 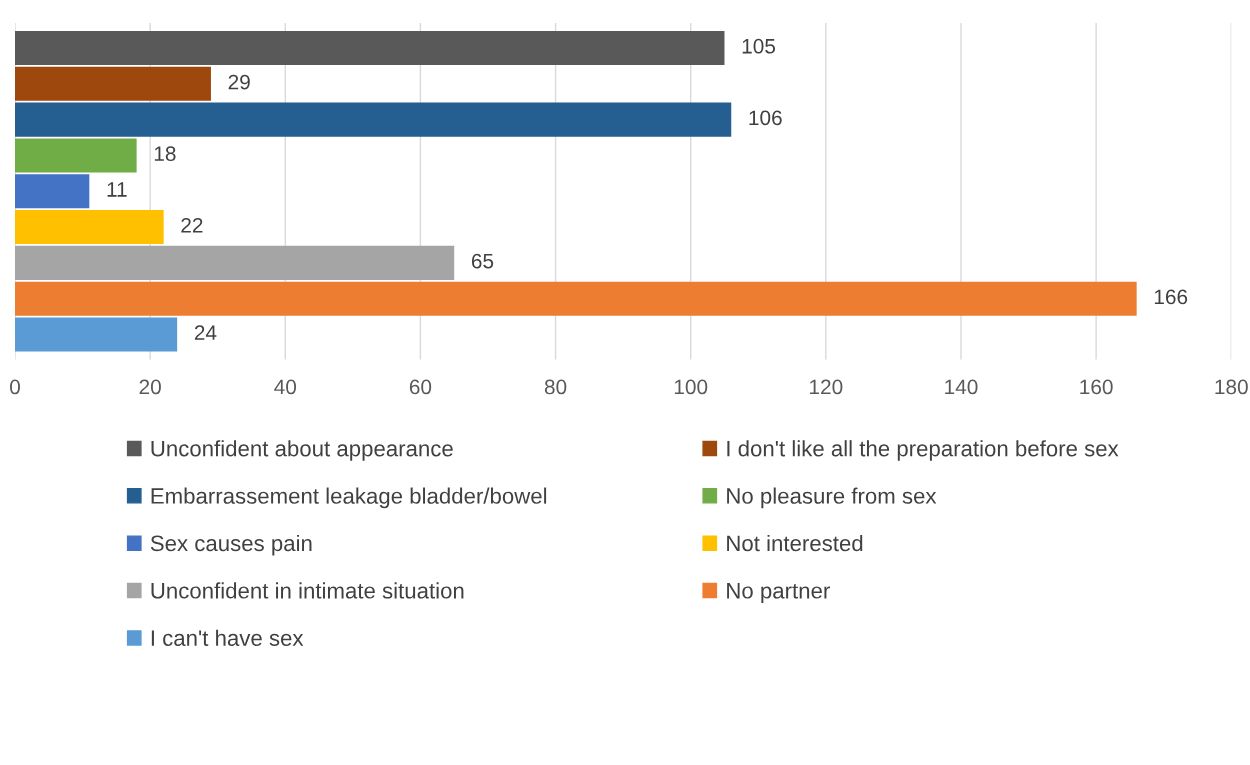 What do you see at coordinates (239, 82) in the screenshot?
I see `data-label: 29` at bounding box center [239, 82].